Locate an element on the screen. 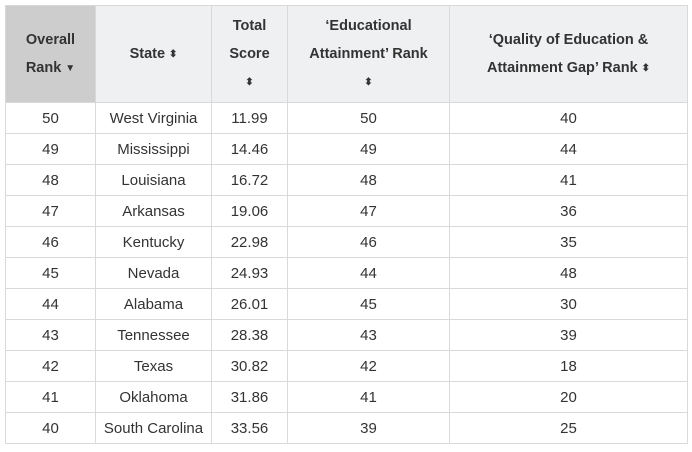  educational-attainment-rank-cell: 41 is located at coordinates (368, 397).